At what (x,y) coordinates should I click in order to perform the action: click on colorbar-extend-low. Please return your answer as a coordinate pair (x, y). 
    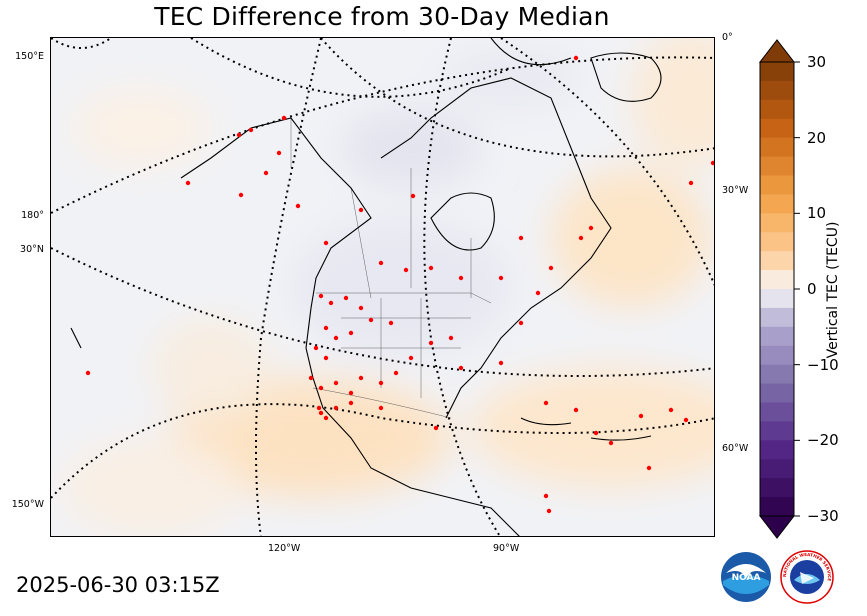
    Looking at the image, I should click on (777, 527).